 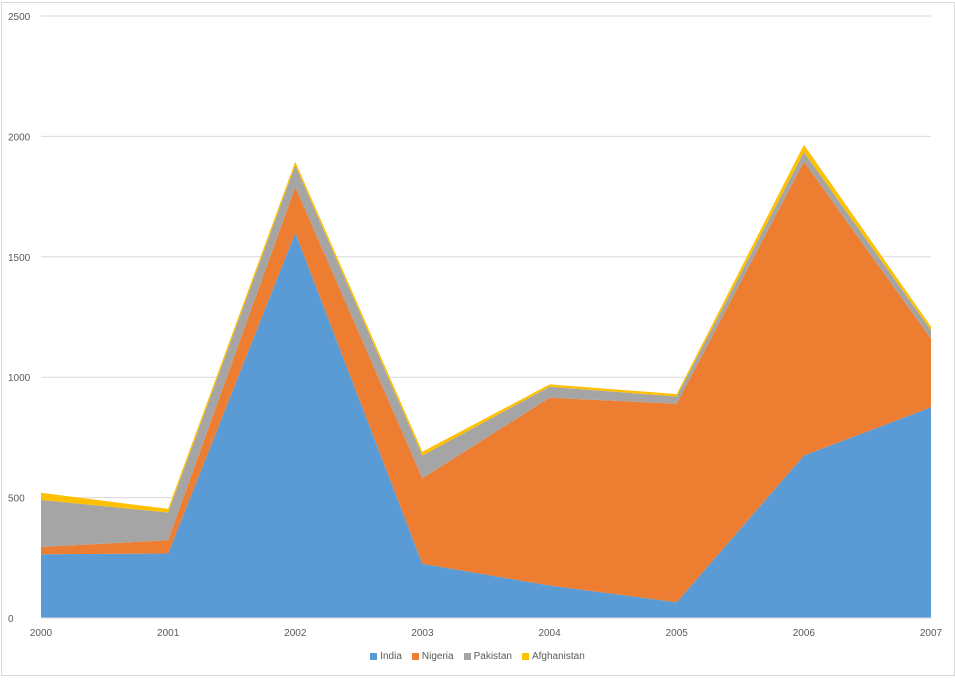 What do you see at coordinates (19, 17) in the screenshot?
I see `y-tick-label-2500: 2500` at bounding box center [19, 17].